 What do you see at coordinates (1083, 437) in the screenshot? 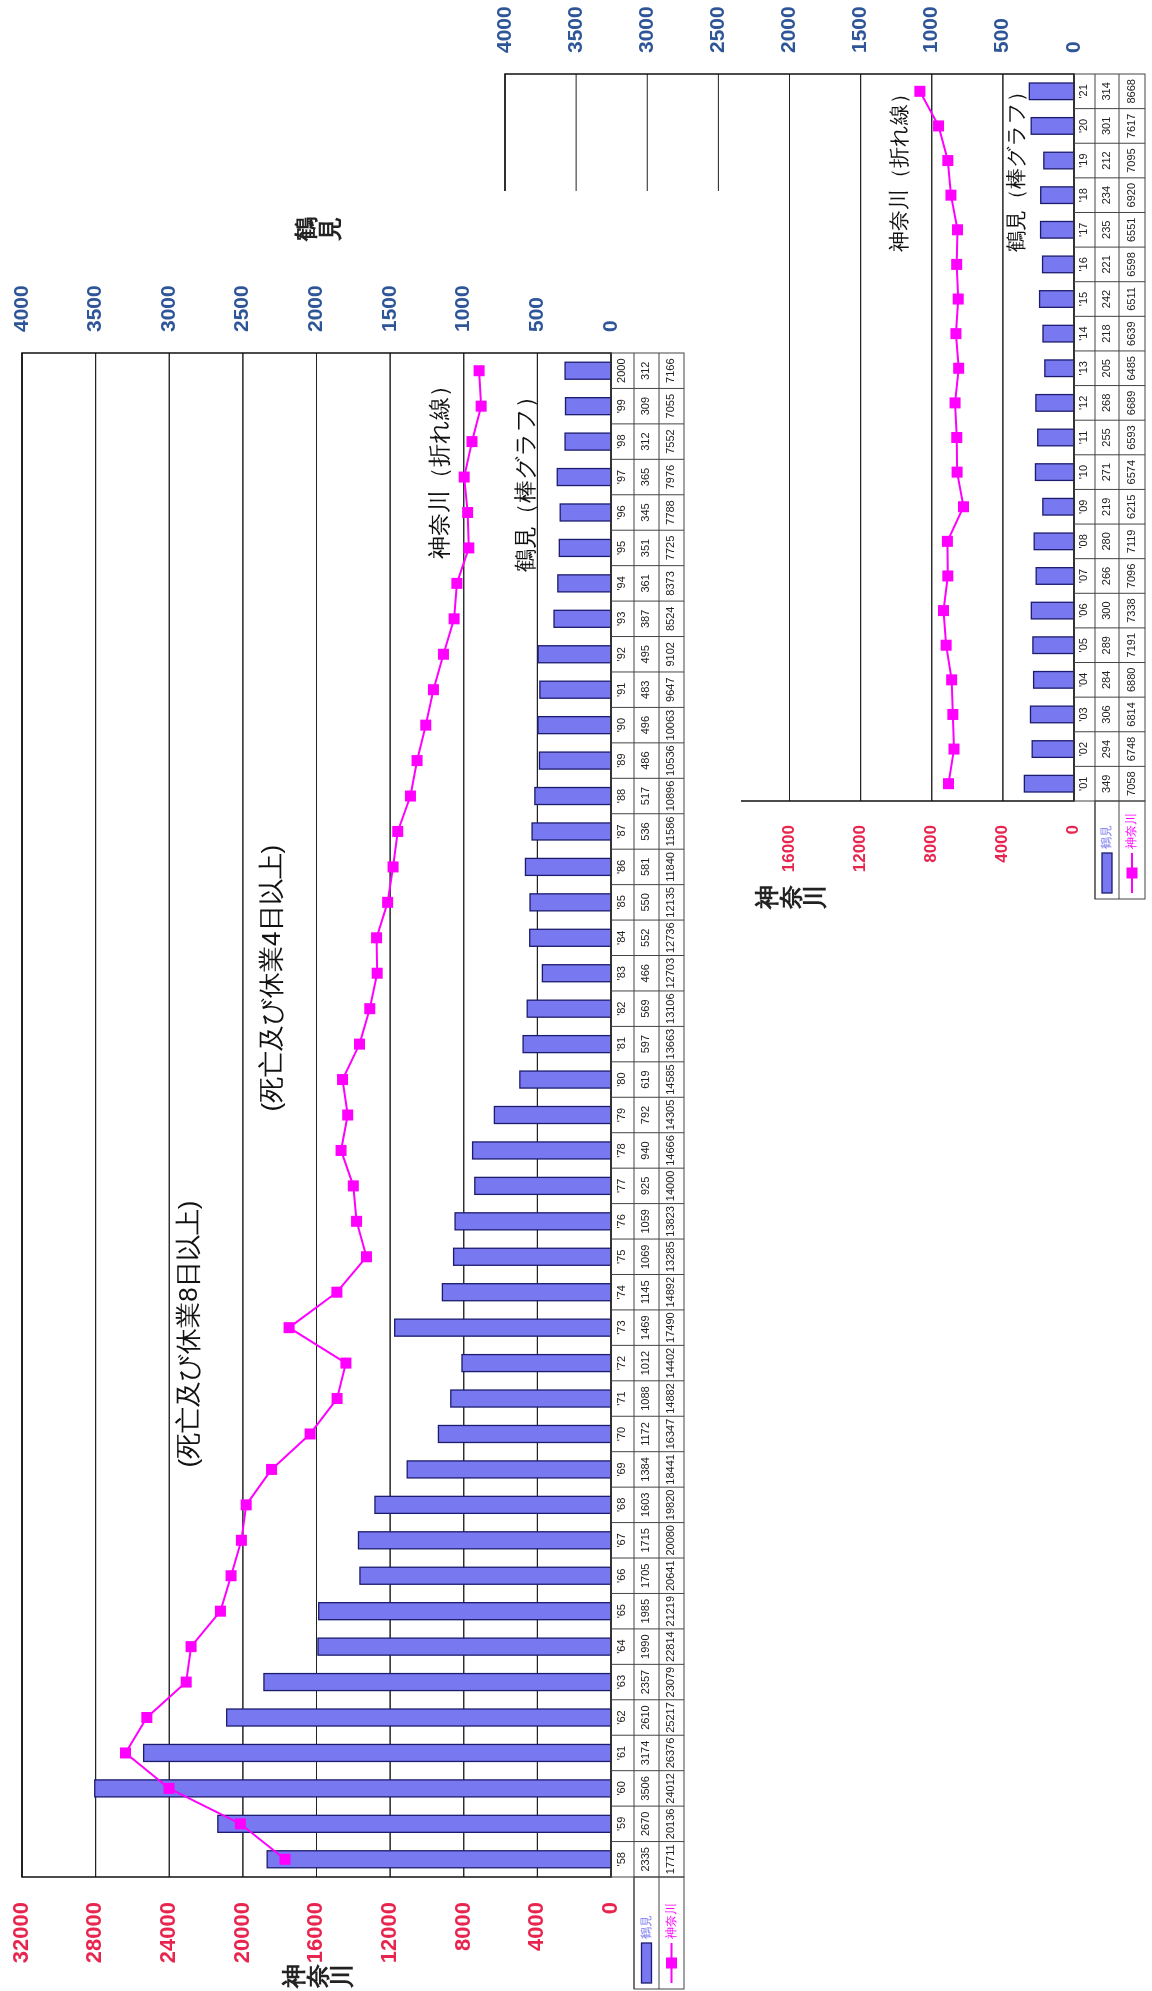
I see `y-tick-label: '11` at bounding box center [1083, 437].